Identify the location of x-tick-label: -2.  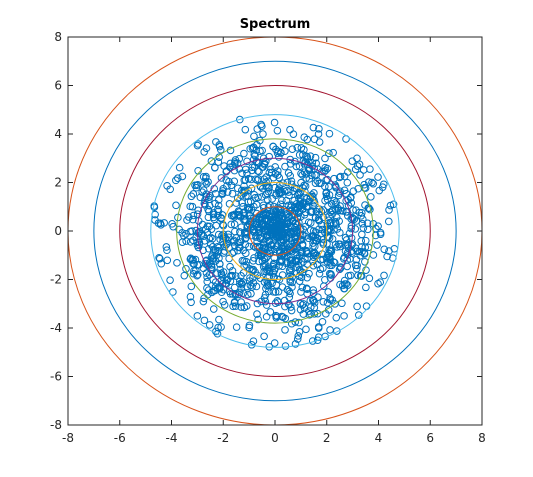
(223, 438).